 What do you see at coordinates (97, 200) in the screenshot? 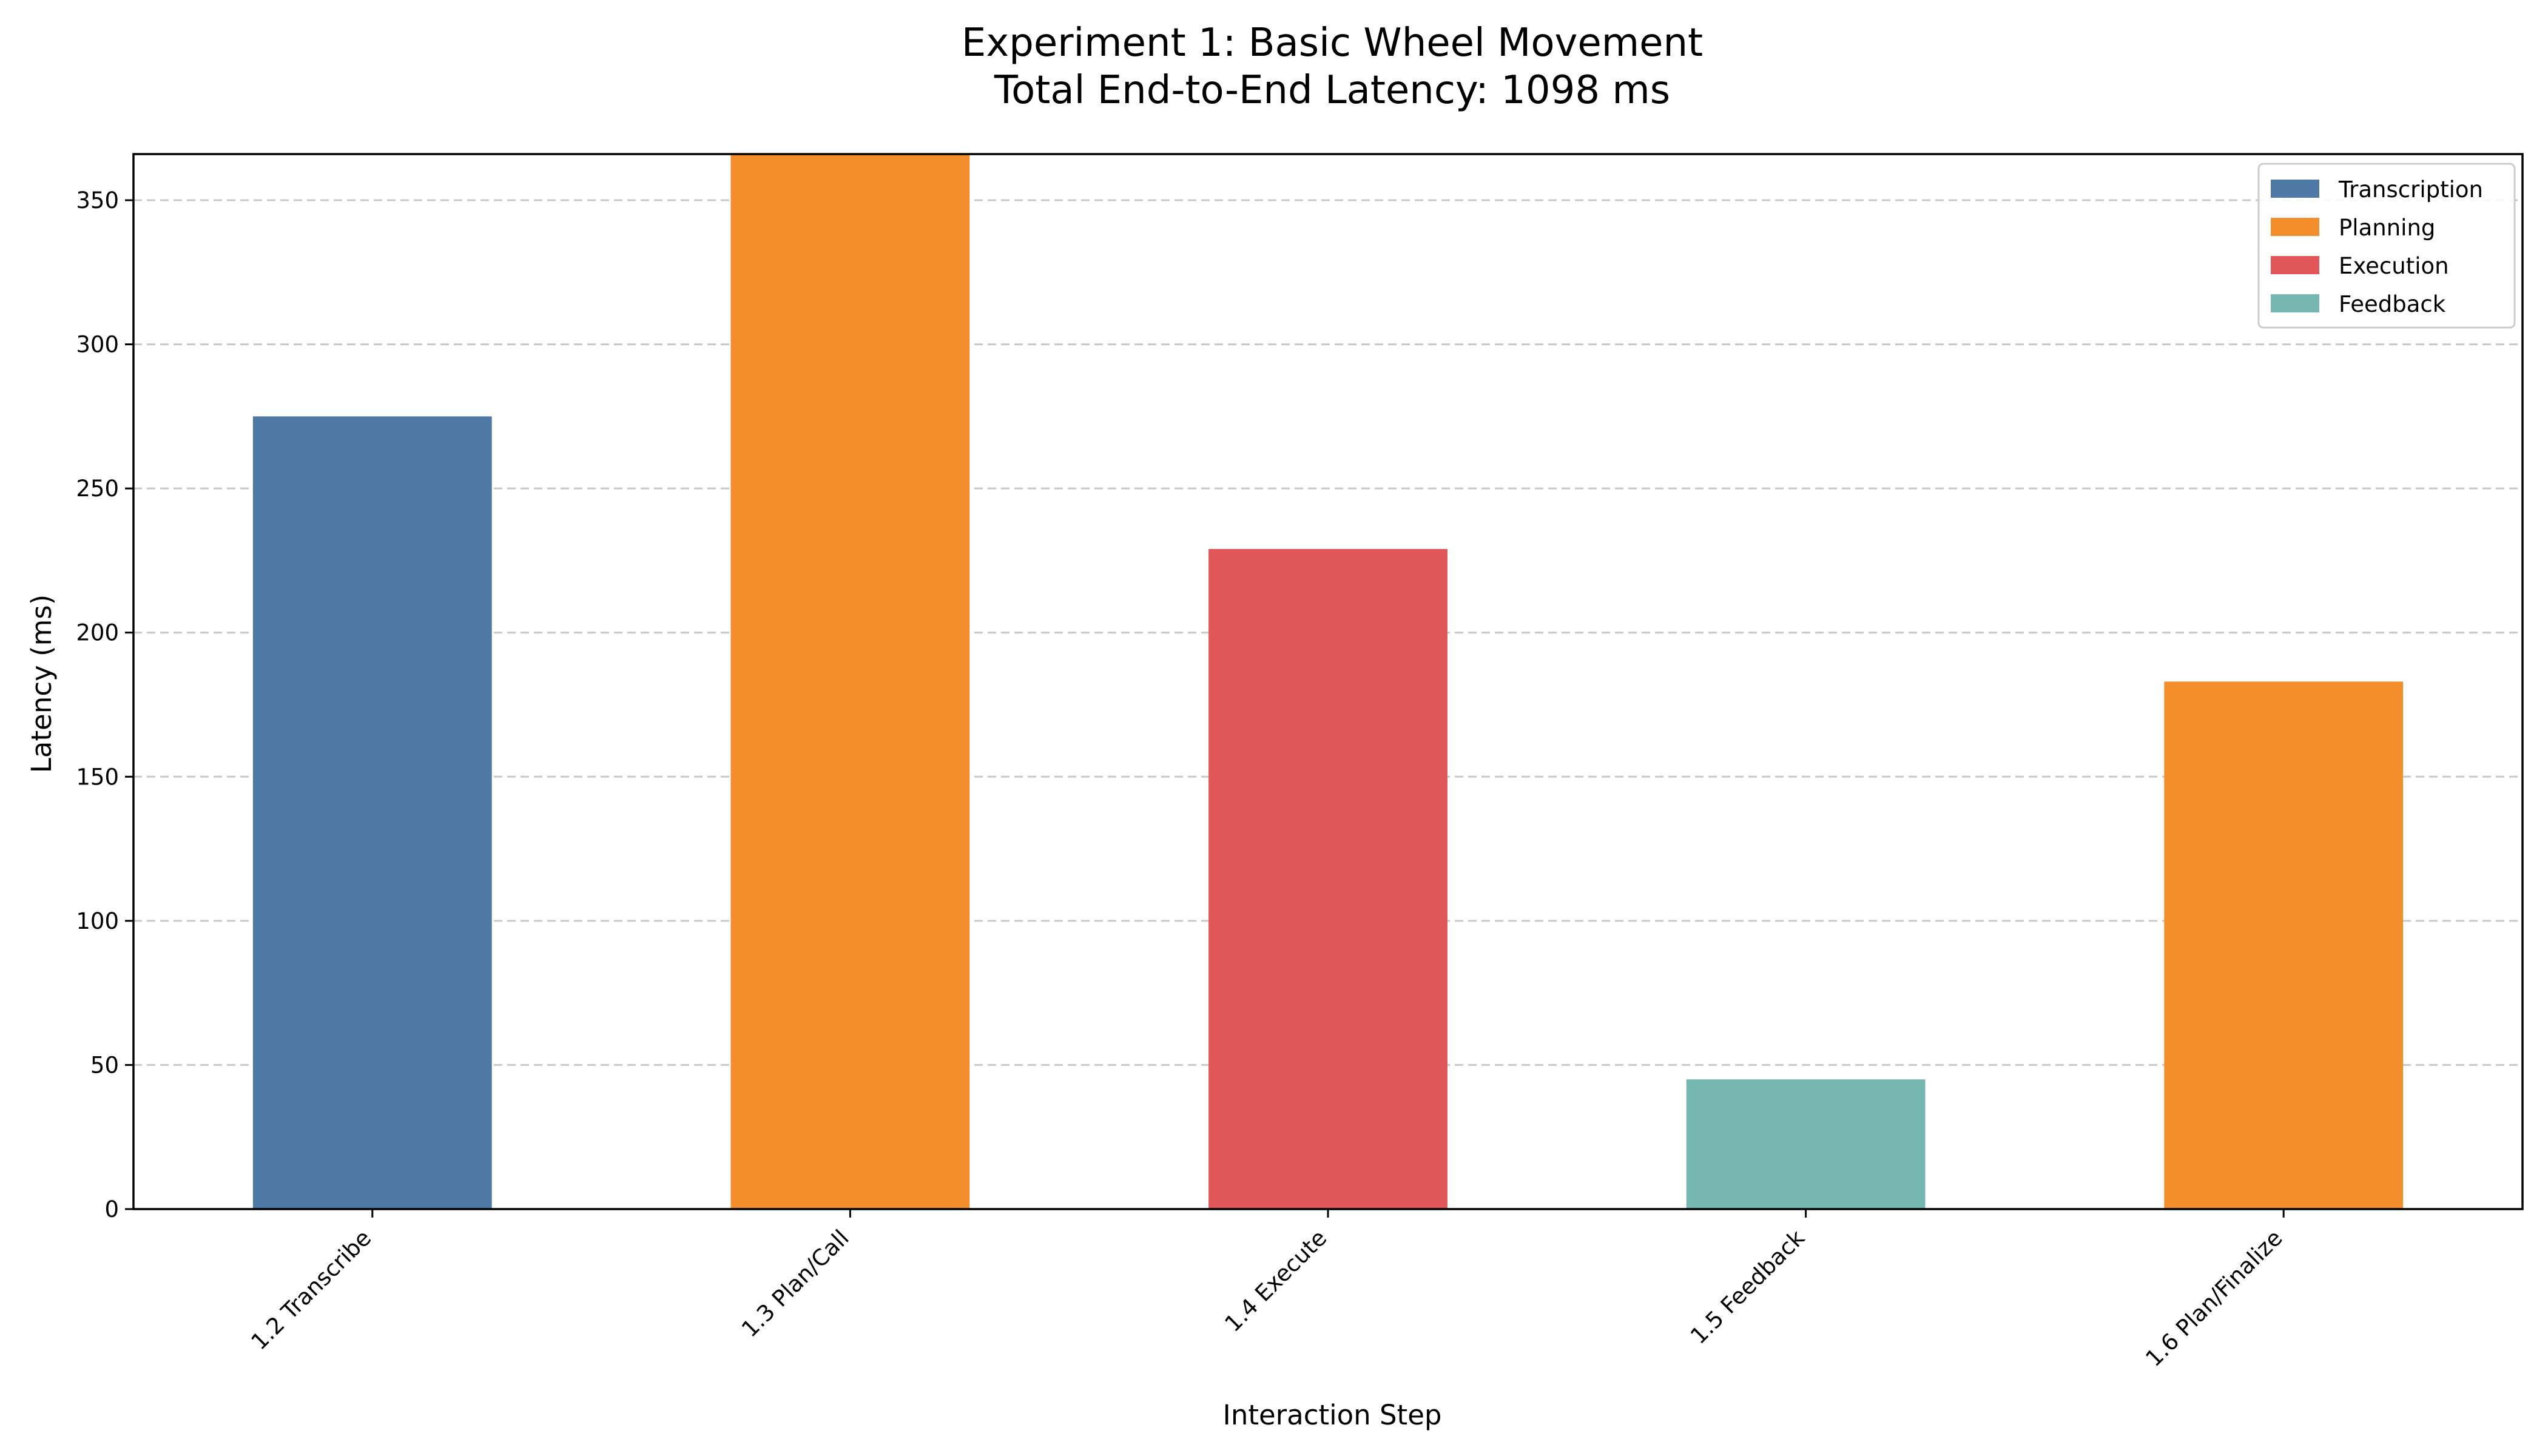
I see `y-tick-label: 350` at bounding box center [97, 200].